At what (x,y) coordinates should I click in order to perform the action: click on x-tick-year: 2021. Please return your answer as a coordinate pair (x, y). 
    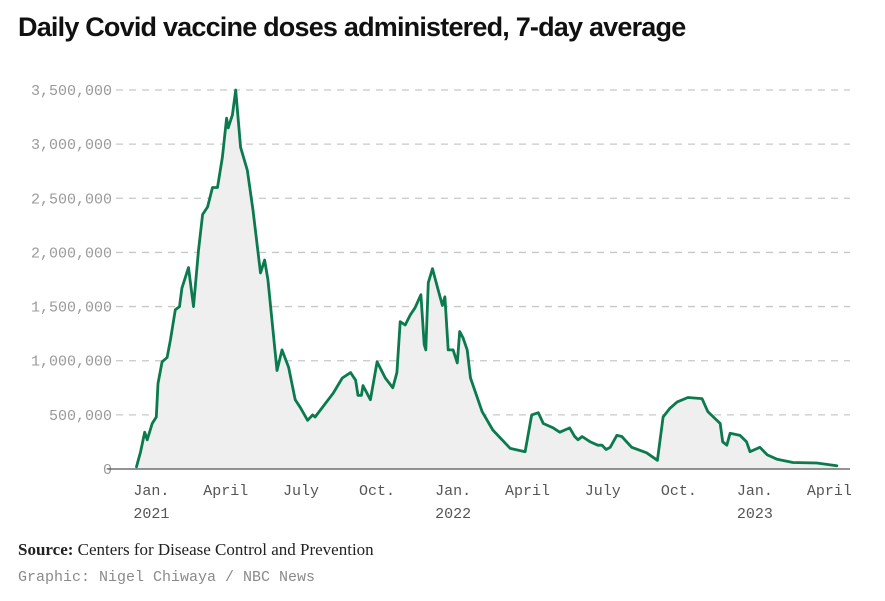
    Looking at the image, I should click on (151, 514).